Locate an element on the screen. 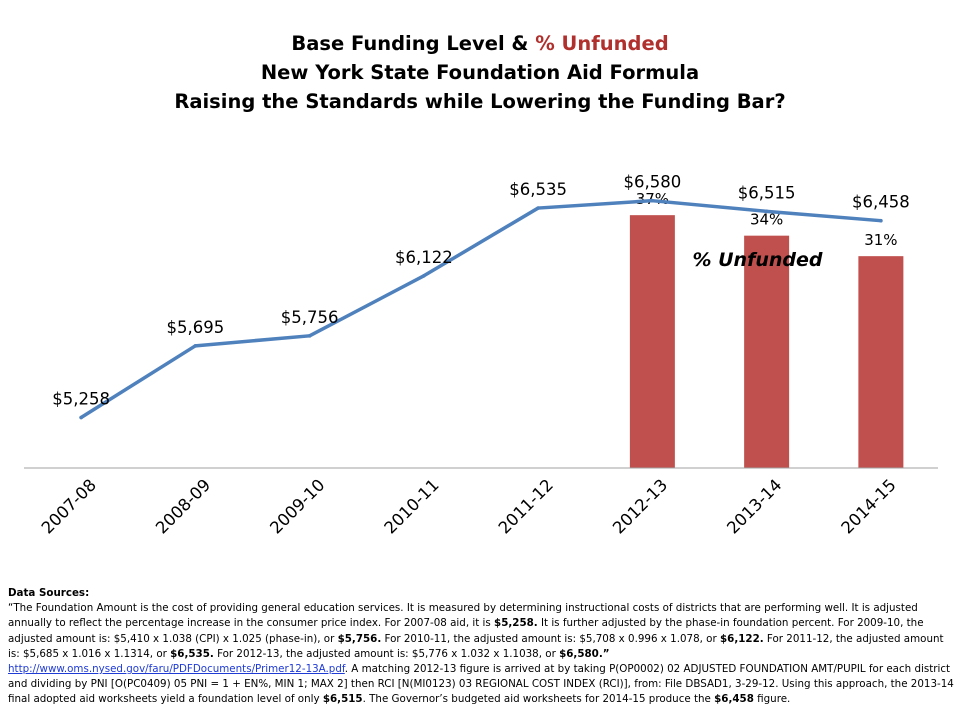 Image resolution: width=960 pixels, height=720 pixels. x-tick-2013-14: 2013-14 is located at coordinates (754, 506).